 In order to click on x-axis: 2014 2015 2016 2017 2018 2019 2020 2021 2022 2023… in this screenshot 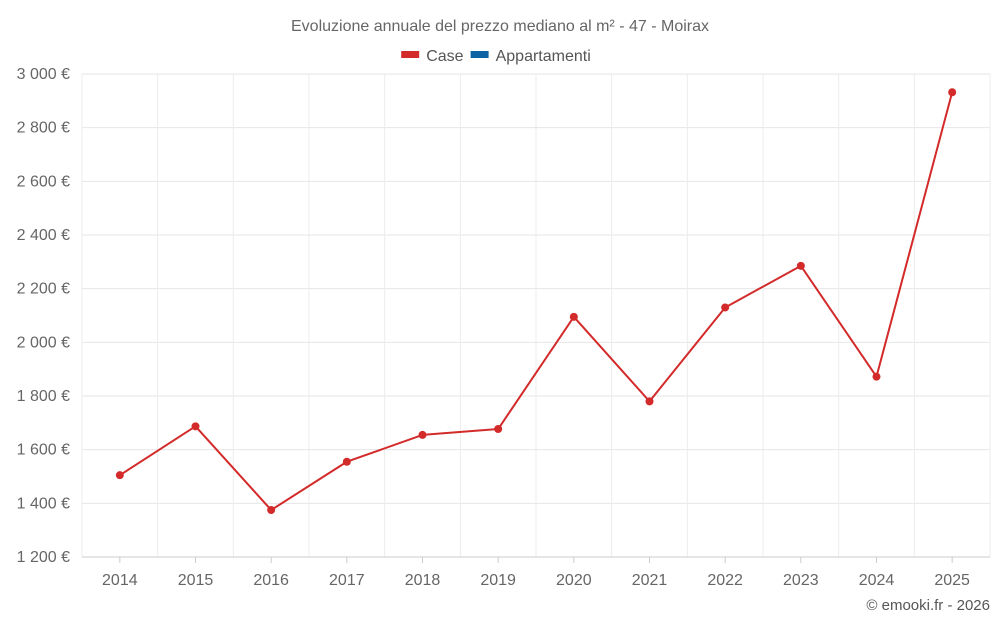, I will do `click(536, 572)`.